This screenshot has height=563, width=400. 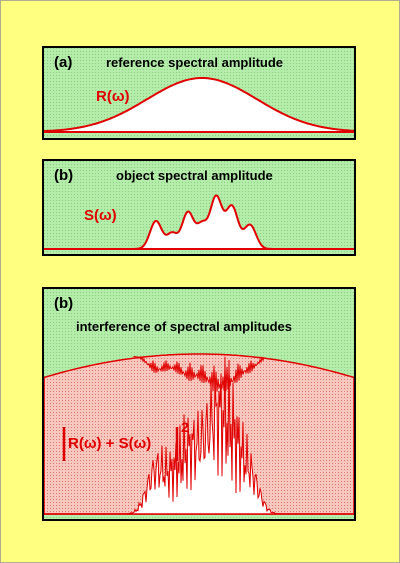 I want to click on panel-a-label: (a), so click(x=63, y=62).